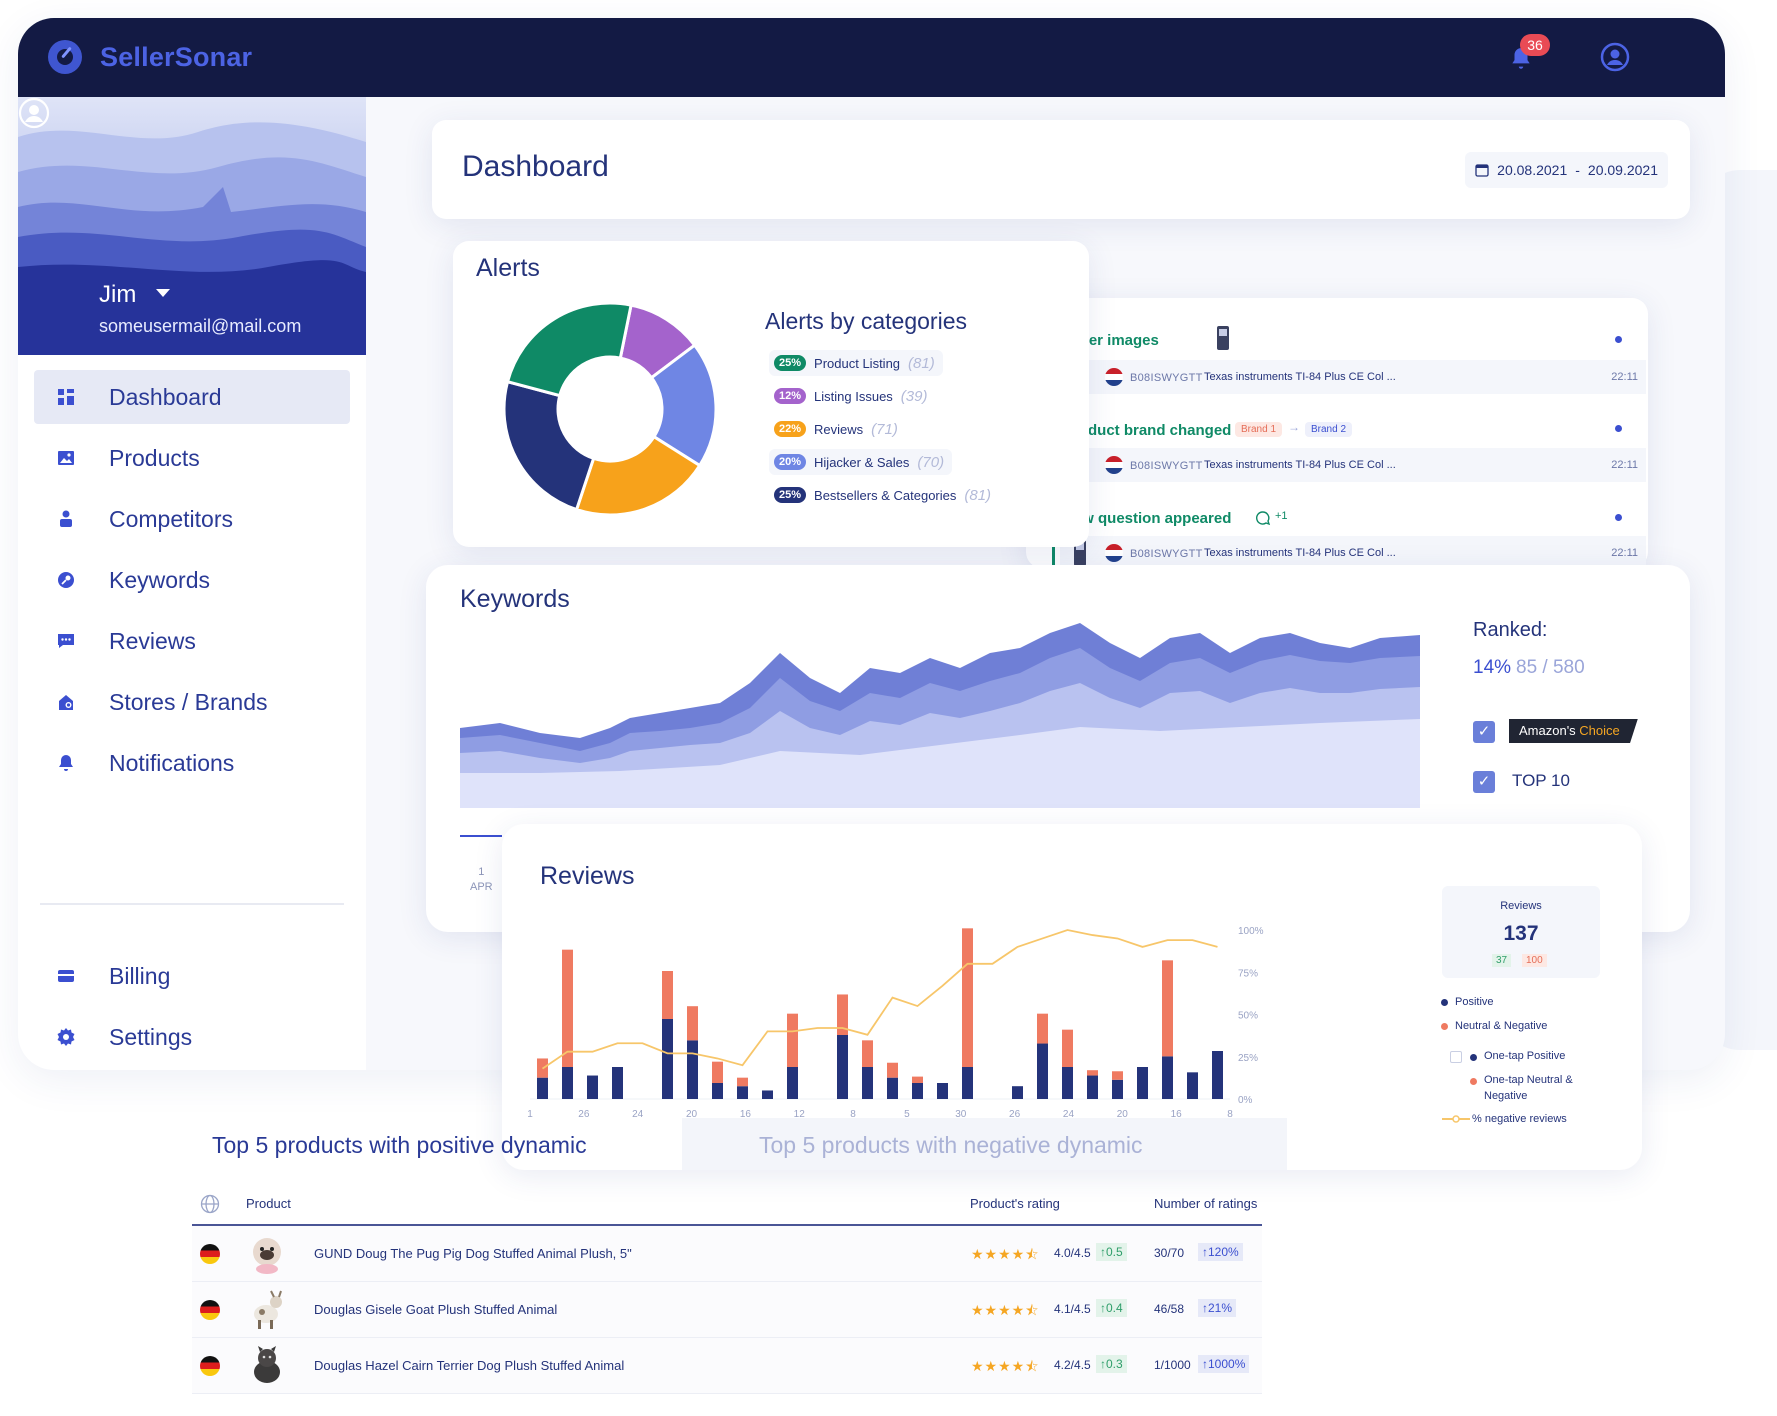 The height and width of the screenshot is (1416, 1777). What do you see at coordinates (1541, 780) in the screenshot?
I see `top10-label: TOP 10` at bounding box center [1541, 780].